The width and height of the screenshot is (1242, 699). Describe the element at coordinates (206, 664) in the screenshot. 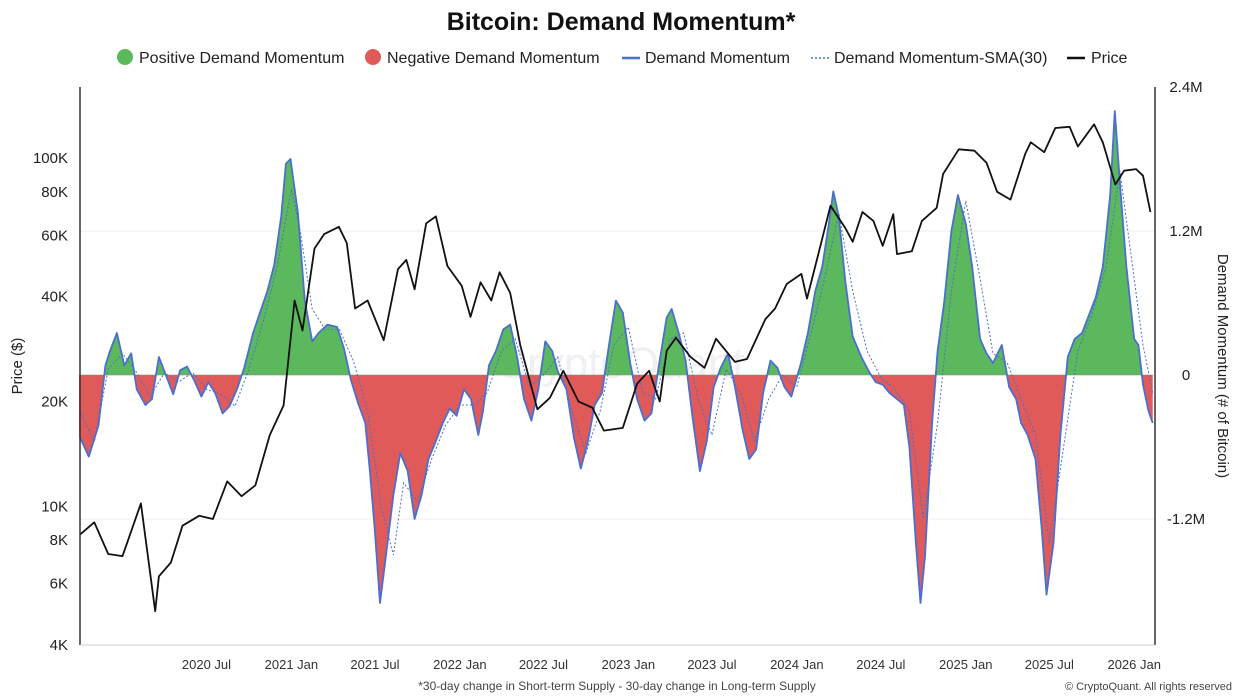

I see `x-tick-label: 2020 Jul` at that location.